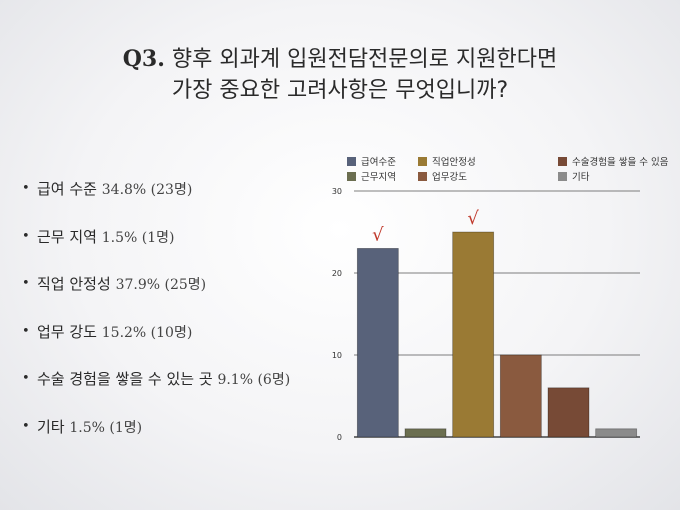 The height and width of the screenshot is (510, 680). Describe the element at coordinates (339, 437) in the screenshot. I see `y-tick-label: 0` at that location.